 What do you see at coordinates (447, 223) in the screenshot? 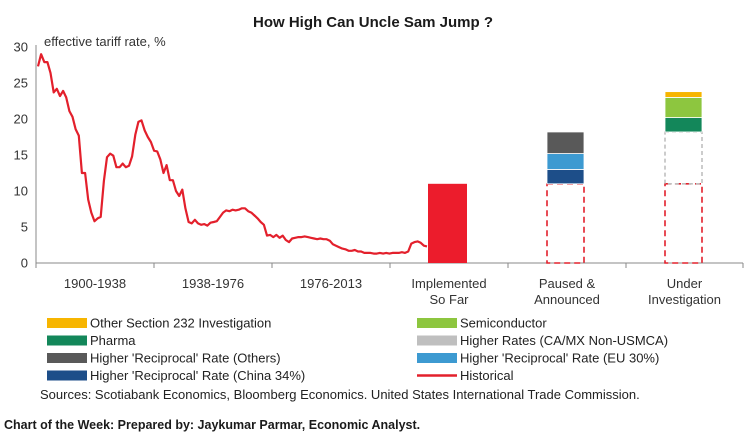
I see `implemented-bar` at bounding box center [447, 223].